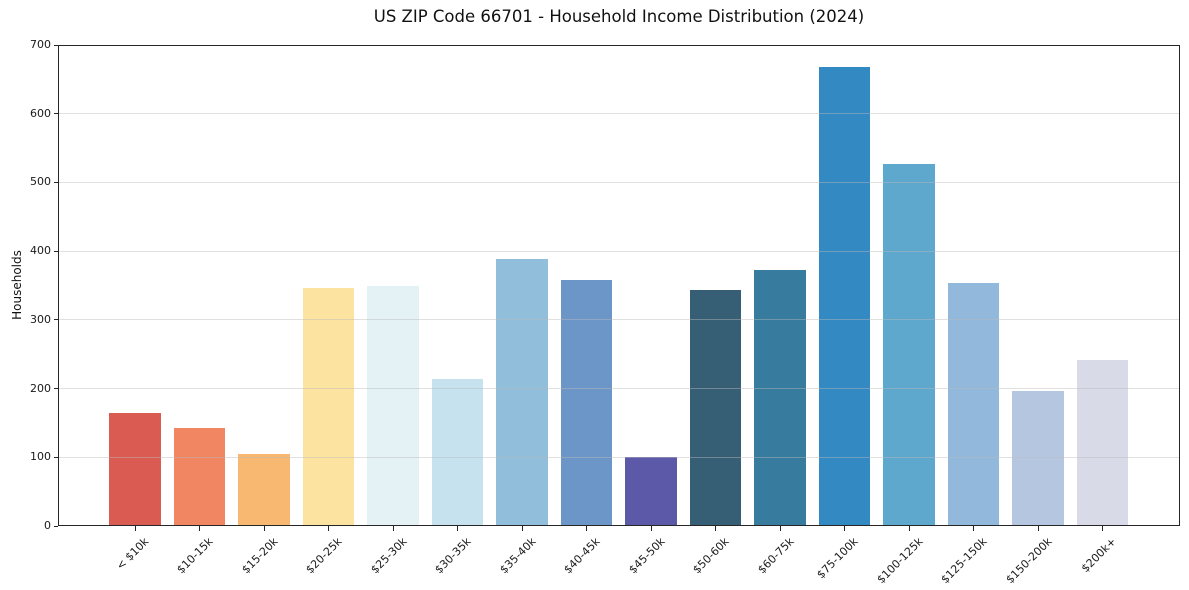 This screenshot has height=590, width=1189. What do you see at coordinates (324, 556) in the screenshot?
I see `x-tick-label-$20-25k: $20-25k` at bounding box center [324, 556].